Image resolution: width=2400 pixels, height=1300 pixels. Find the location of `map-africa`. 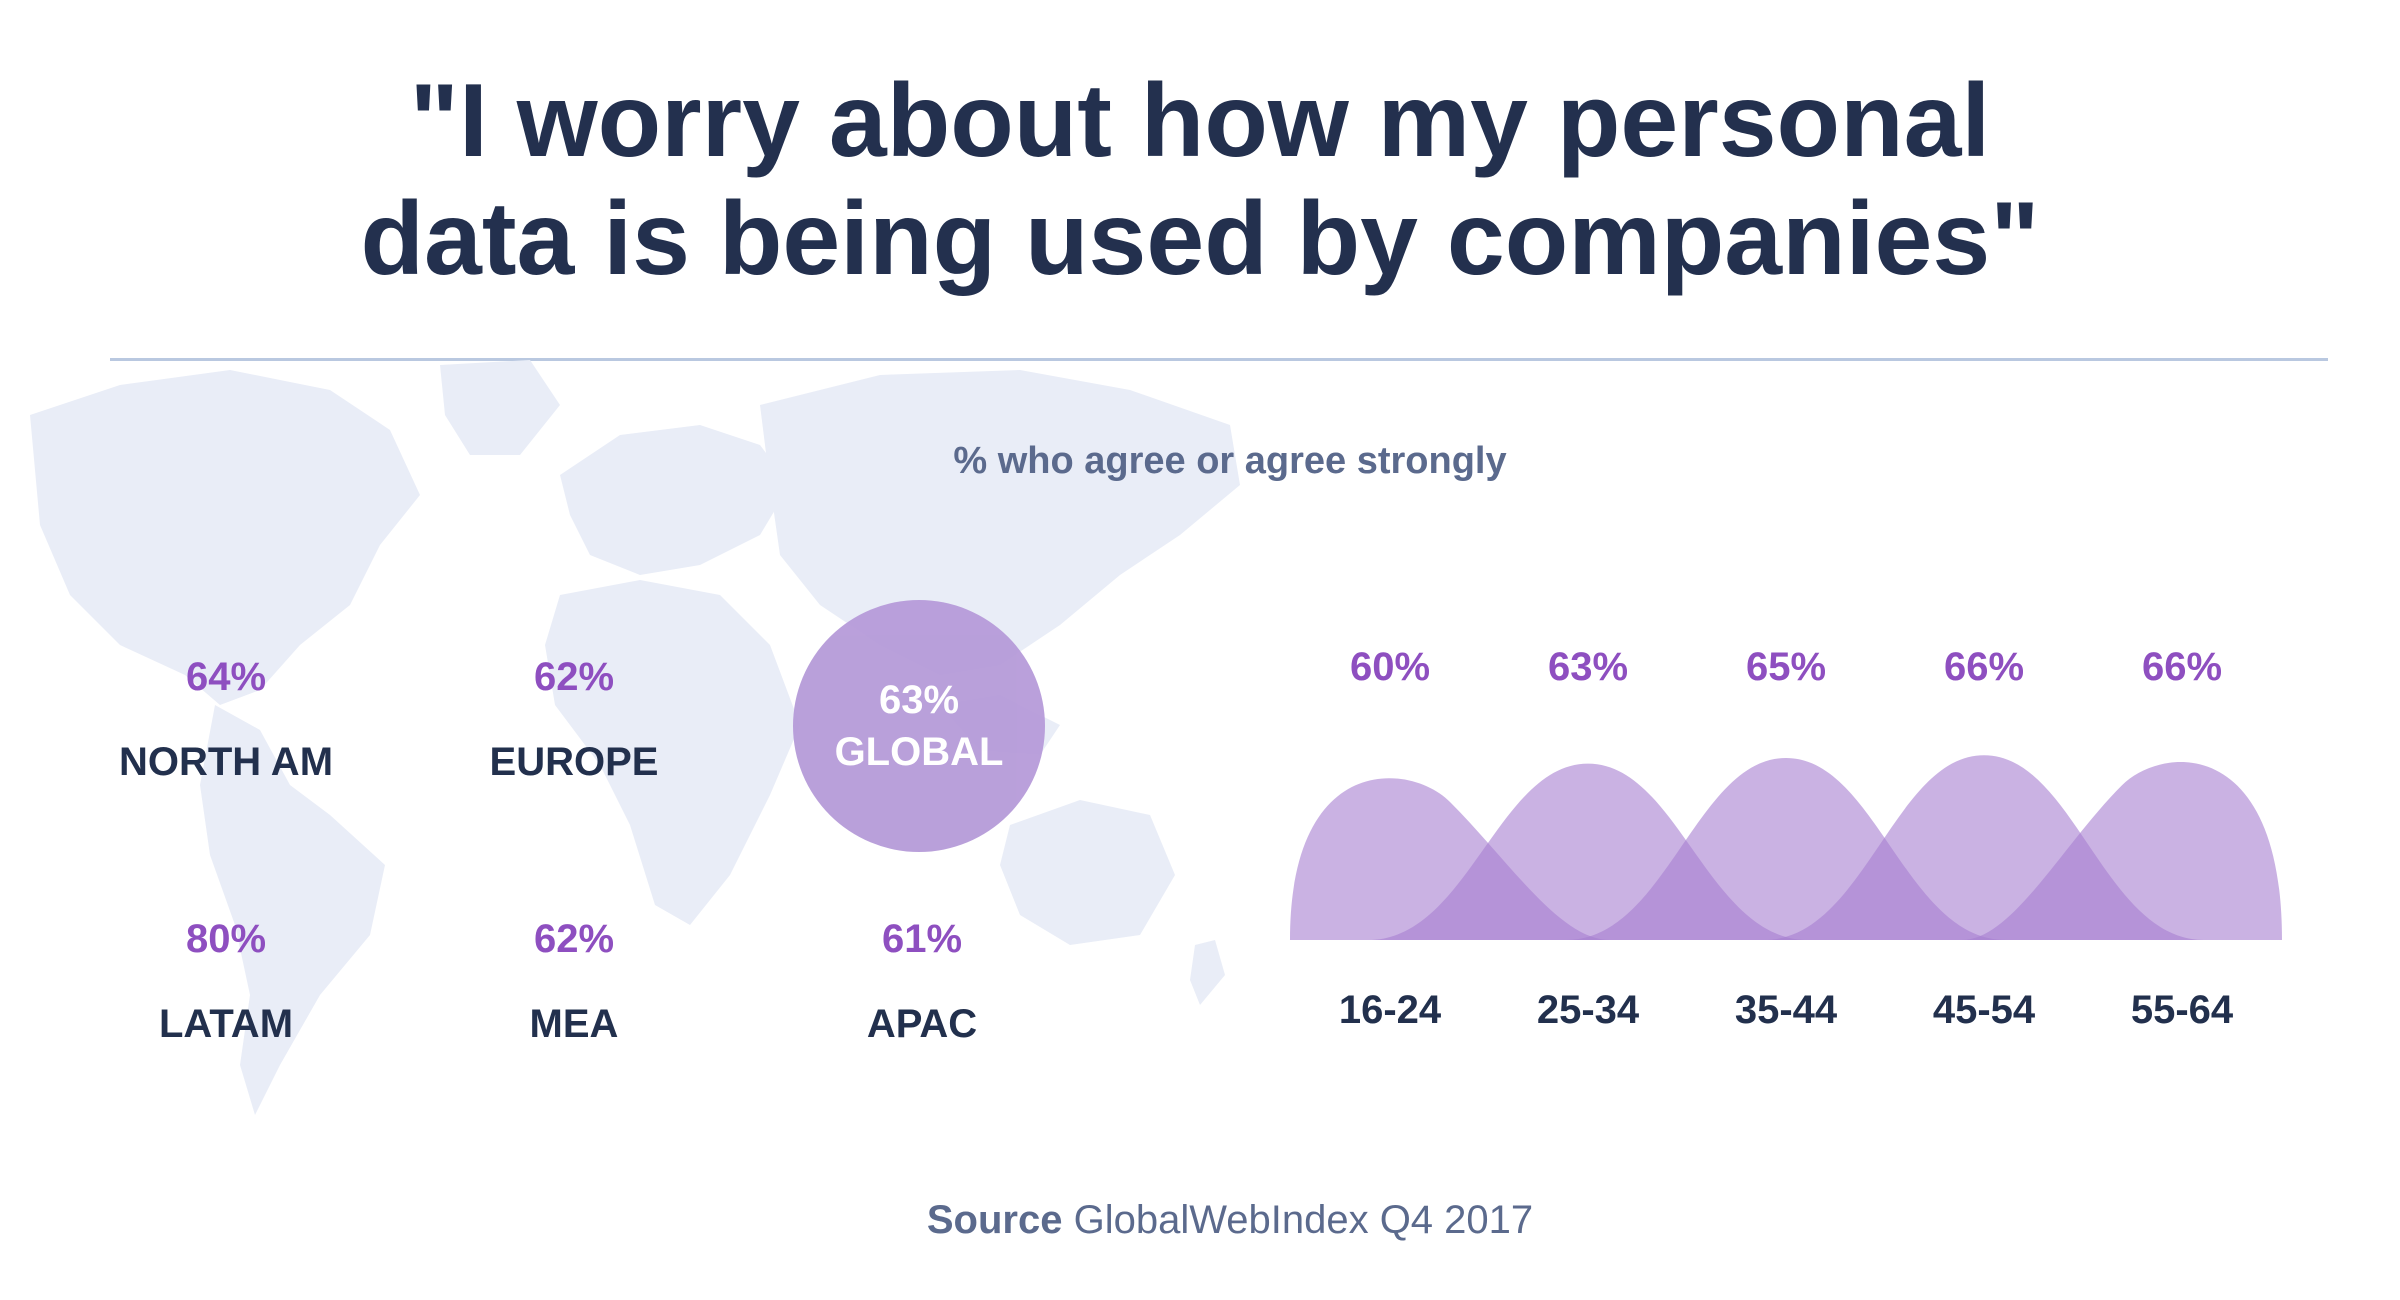

map-africa is located at coordinates (672, 752).